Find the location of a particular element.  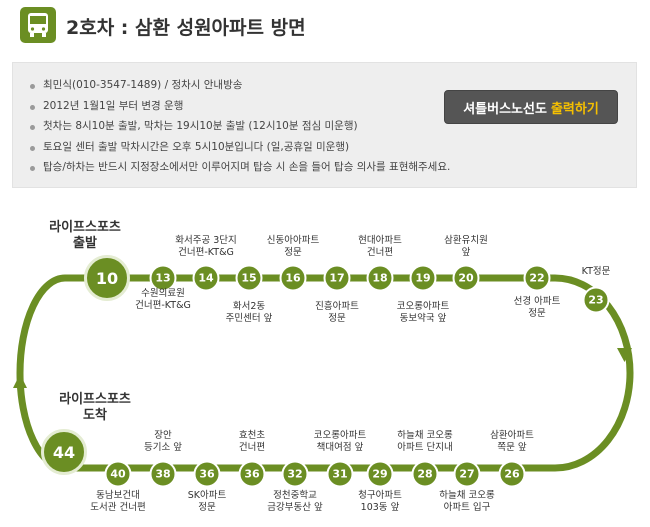

route-stop-17: 17 is located at coordinates (337, 278).